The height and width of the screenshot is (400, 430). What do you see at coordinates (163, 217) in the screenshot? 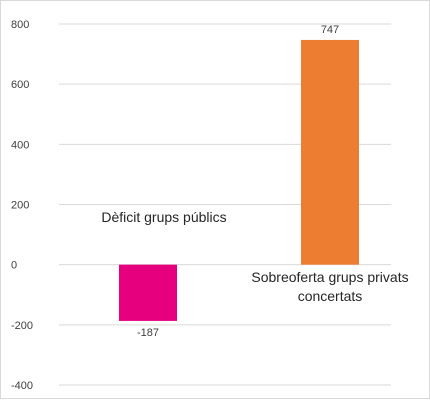
I see `category-annotation: Dèficit grups públics` at bounding box center [163, 217].